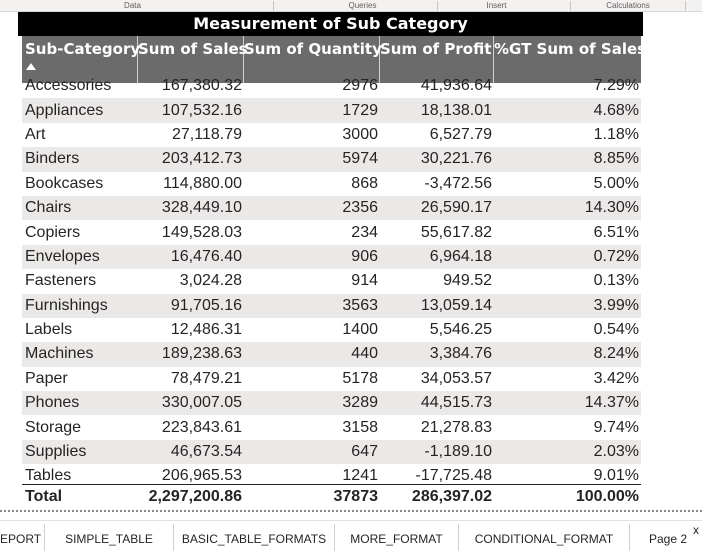  Describe the element at coordinates (331, 257) in the screenshot. I see `table-row: Envelopes 16,476.40 906 6,964.18 0.72%` at that location.